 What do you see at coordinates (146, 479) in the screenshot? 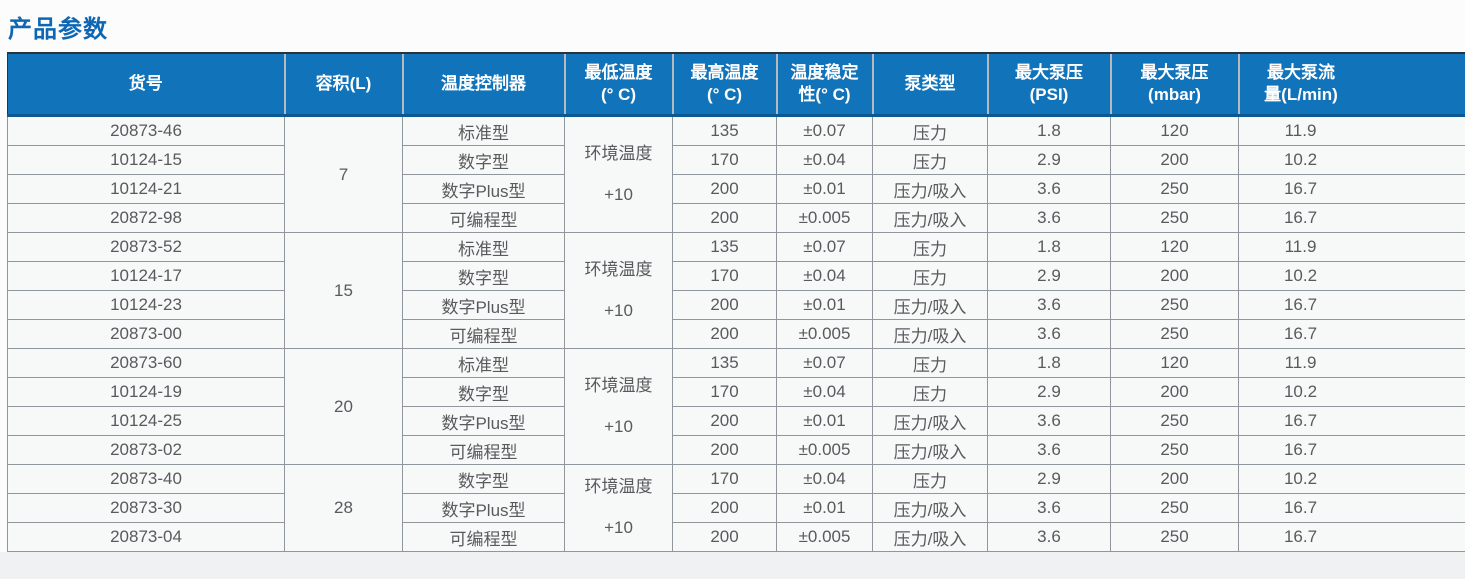
I see `cell-item-number: 20873-40` at bounding box center [146, 479].